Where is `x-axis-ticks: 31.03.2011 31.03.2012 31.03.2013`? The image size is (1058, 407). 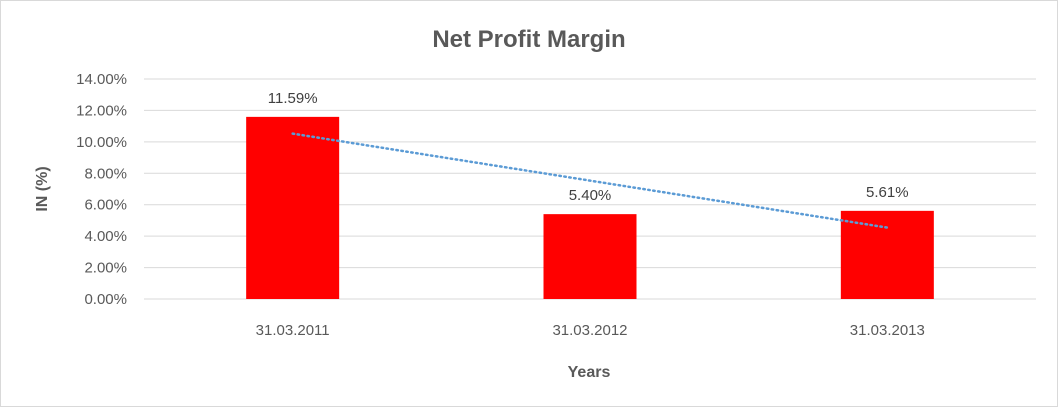 x-axis-ticks: 31.03.2011 31.03.2012 31.03.2013 is located at coordinates (590, 330).